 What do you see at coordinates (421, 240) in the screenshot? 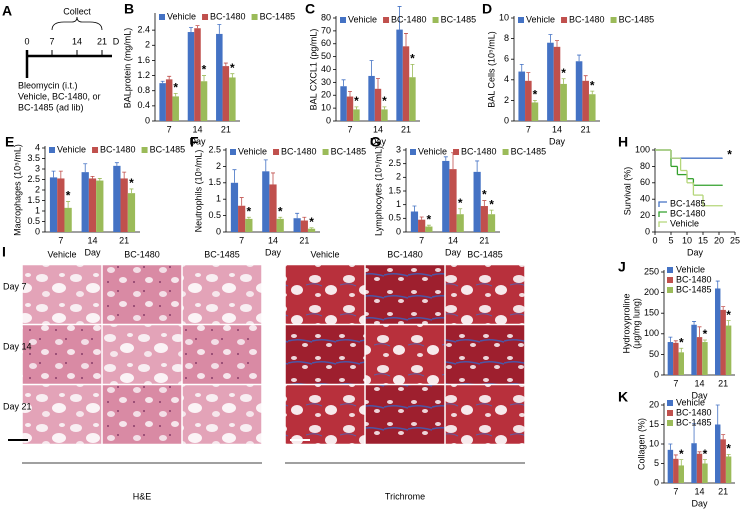
I see `x-tick-label: 7` at bounding box center [421, 240].